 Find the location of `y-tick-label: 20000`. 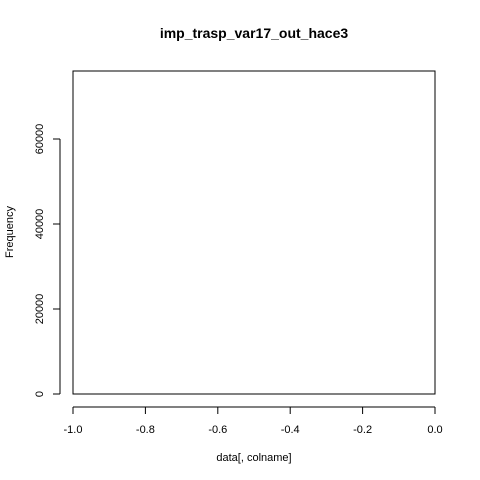

y-tick-label: 20000 is located at coordinates (40, 309).